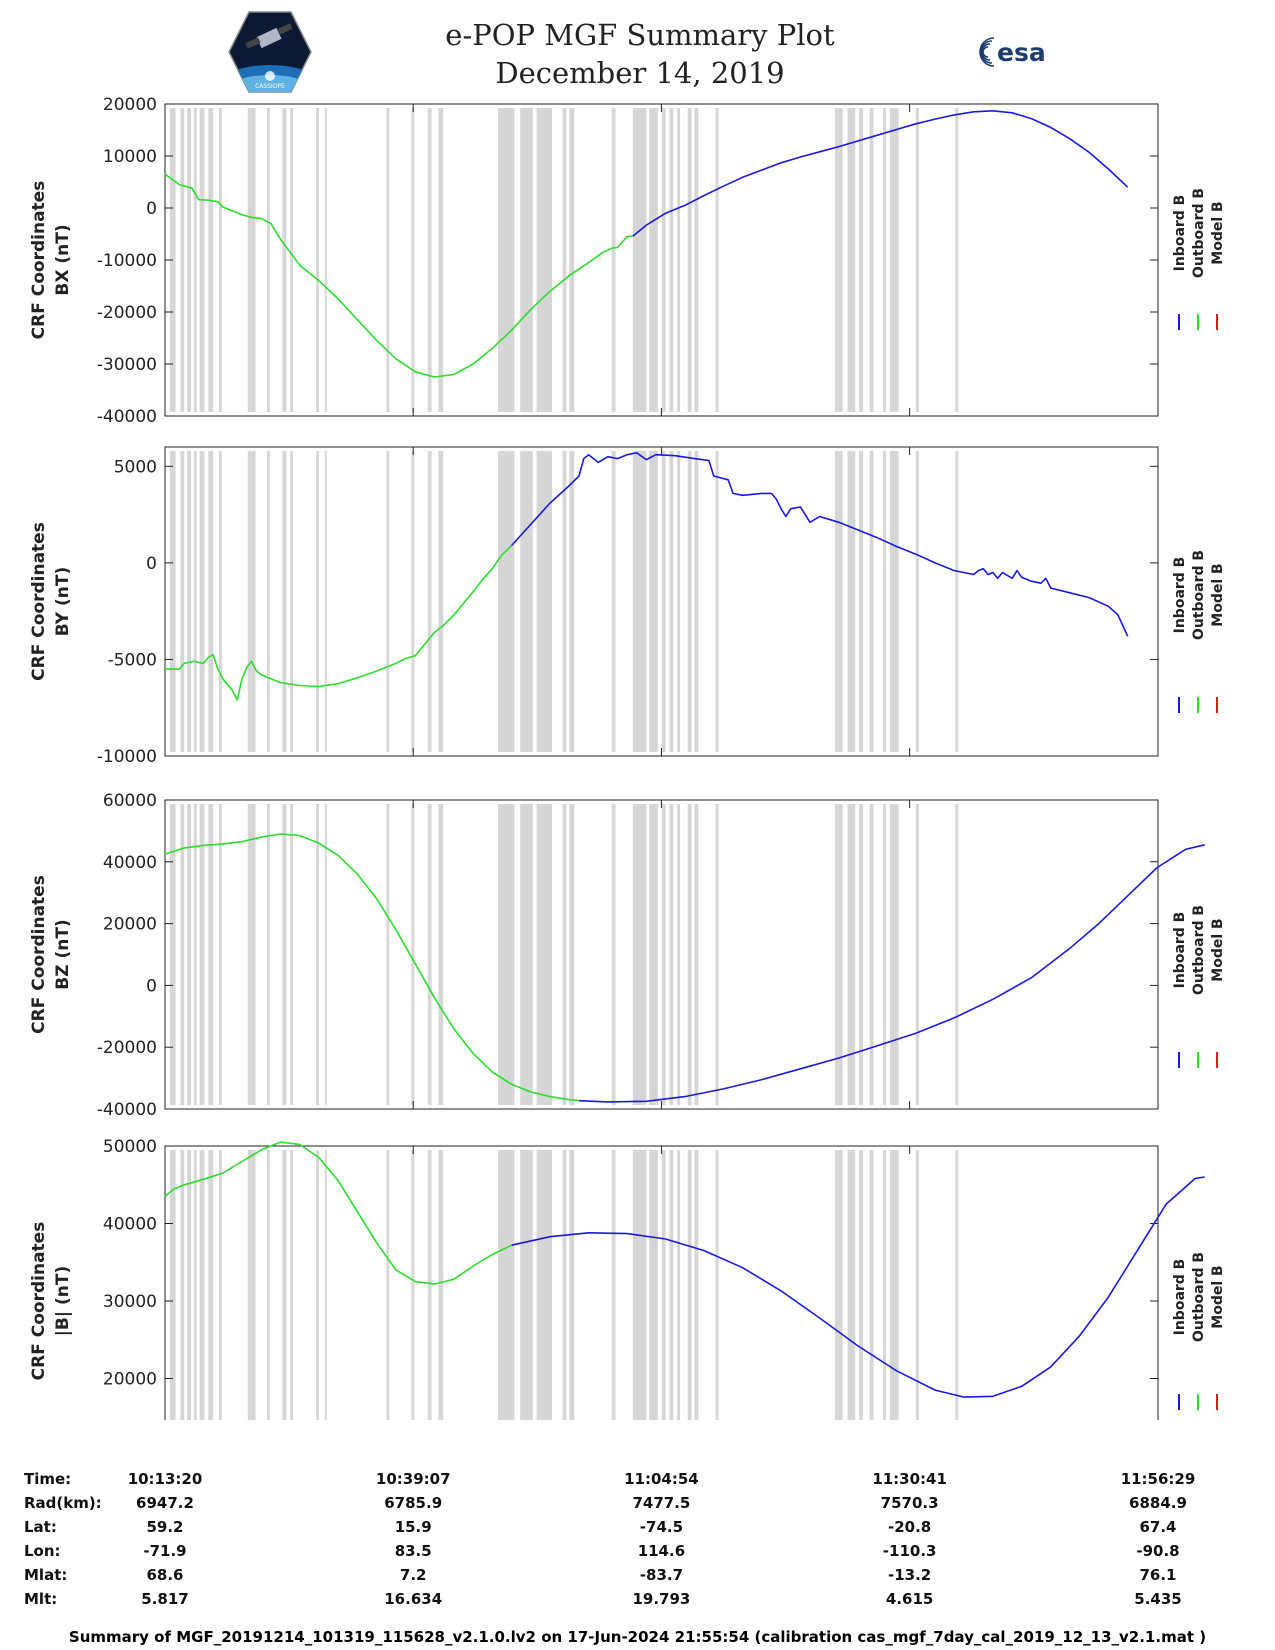 This screenshot has width=1275, height=1650. What do you see at coordinates (127, 1048) in the screenshot?
I see `y-tick-label: -20000` at bounding box center [127, 1048].